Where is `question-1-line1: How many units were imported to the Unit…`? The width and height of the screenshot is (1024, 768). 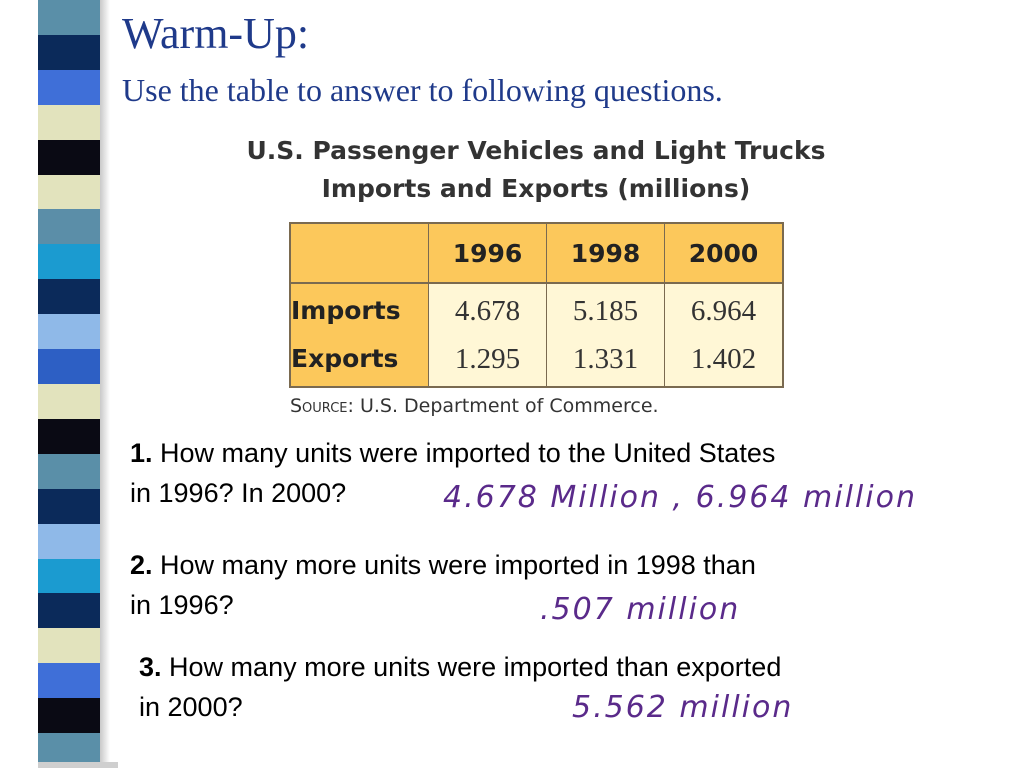 question-1-line1: How many units were imported to the Unit… is located at coordinates (468, 453).